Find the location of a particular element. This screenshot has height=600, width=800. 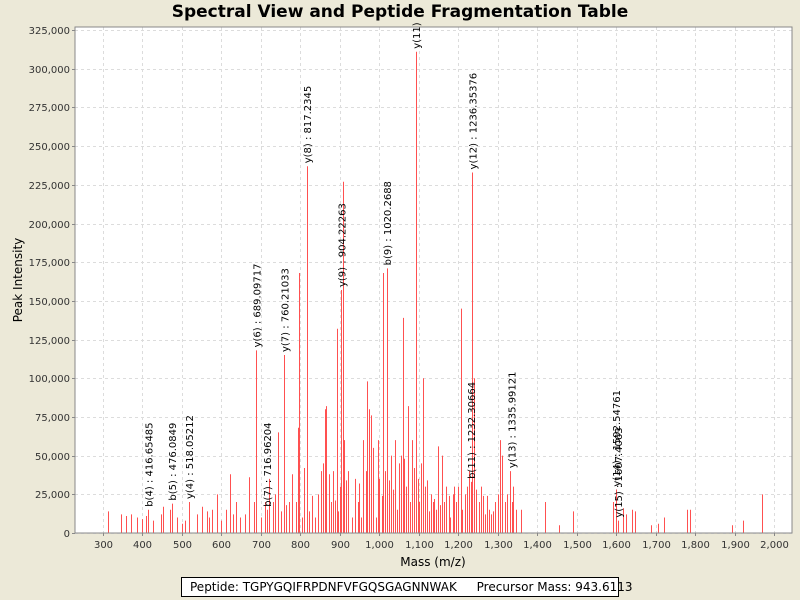

peak-annotation-label: y(8) : 817.2345 is located at coordinates (308, 125).